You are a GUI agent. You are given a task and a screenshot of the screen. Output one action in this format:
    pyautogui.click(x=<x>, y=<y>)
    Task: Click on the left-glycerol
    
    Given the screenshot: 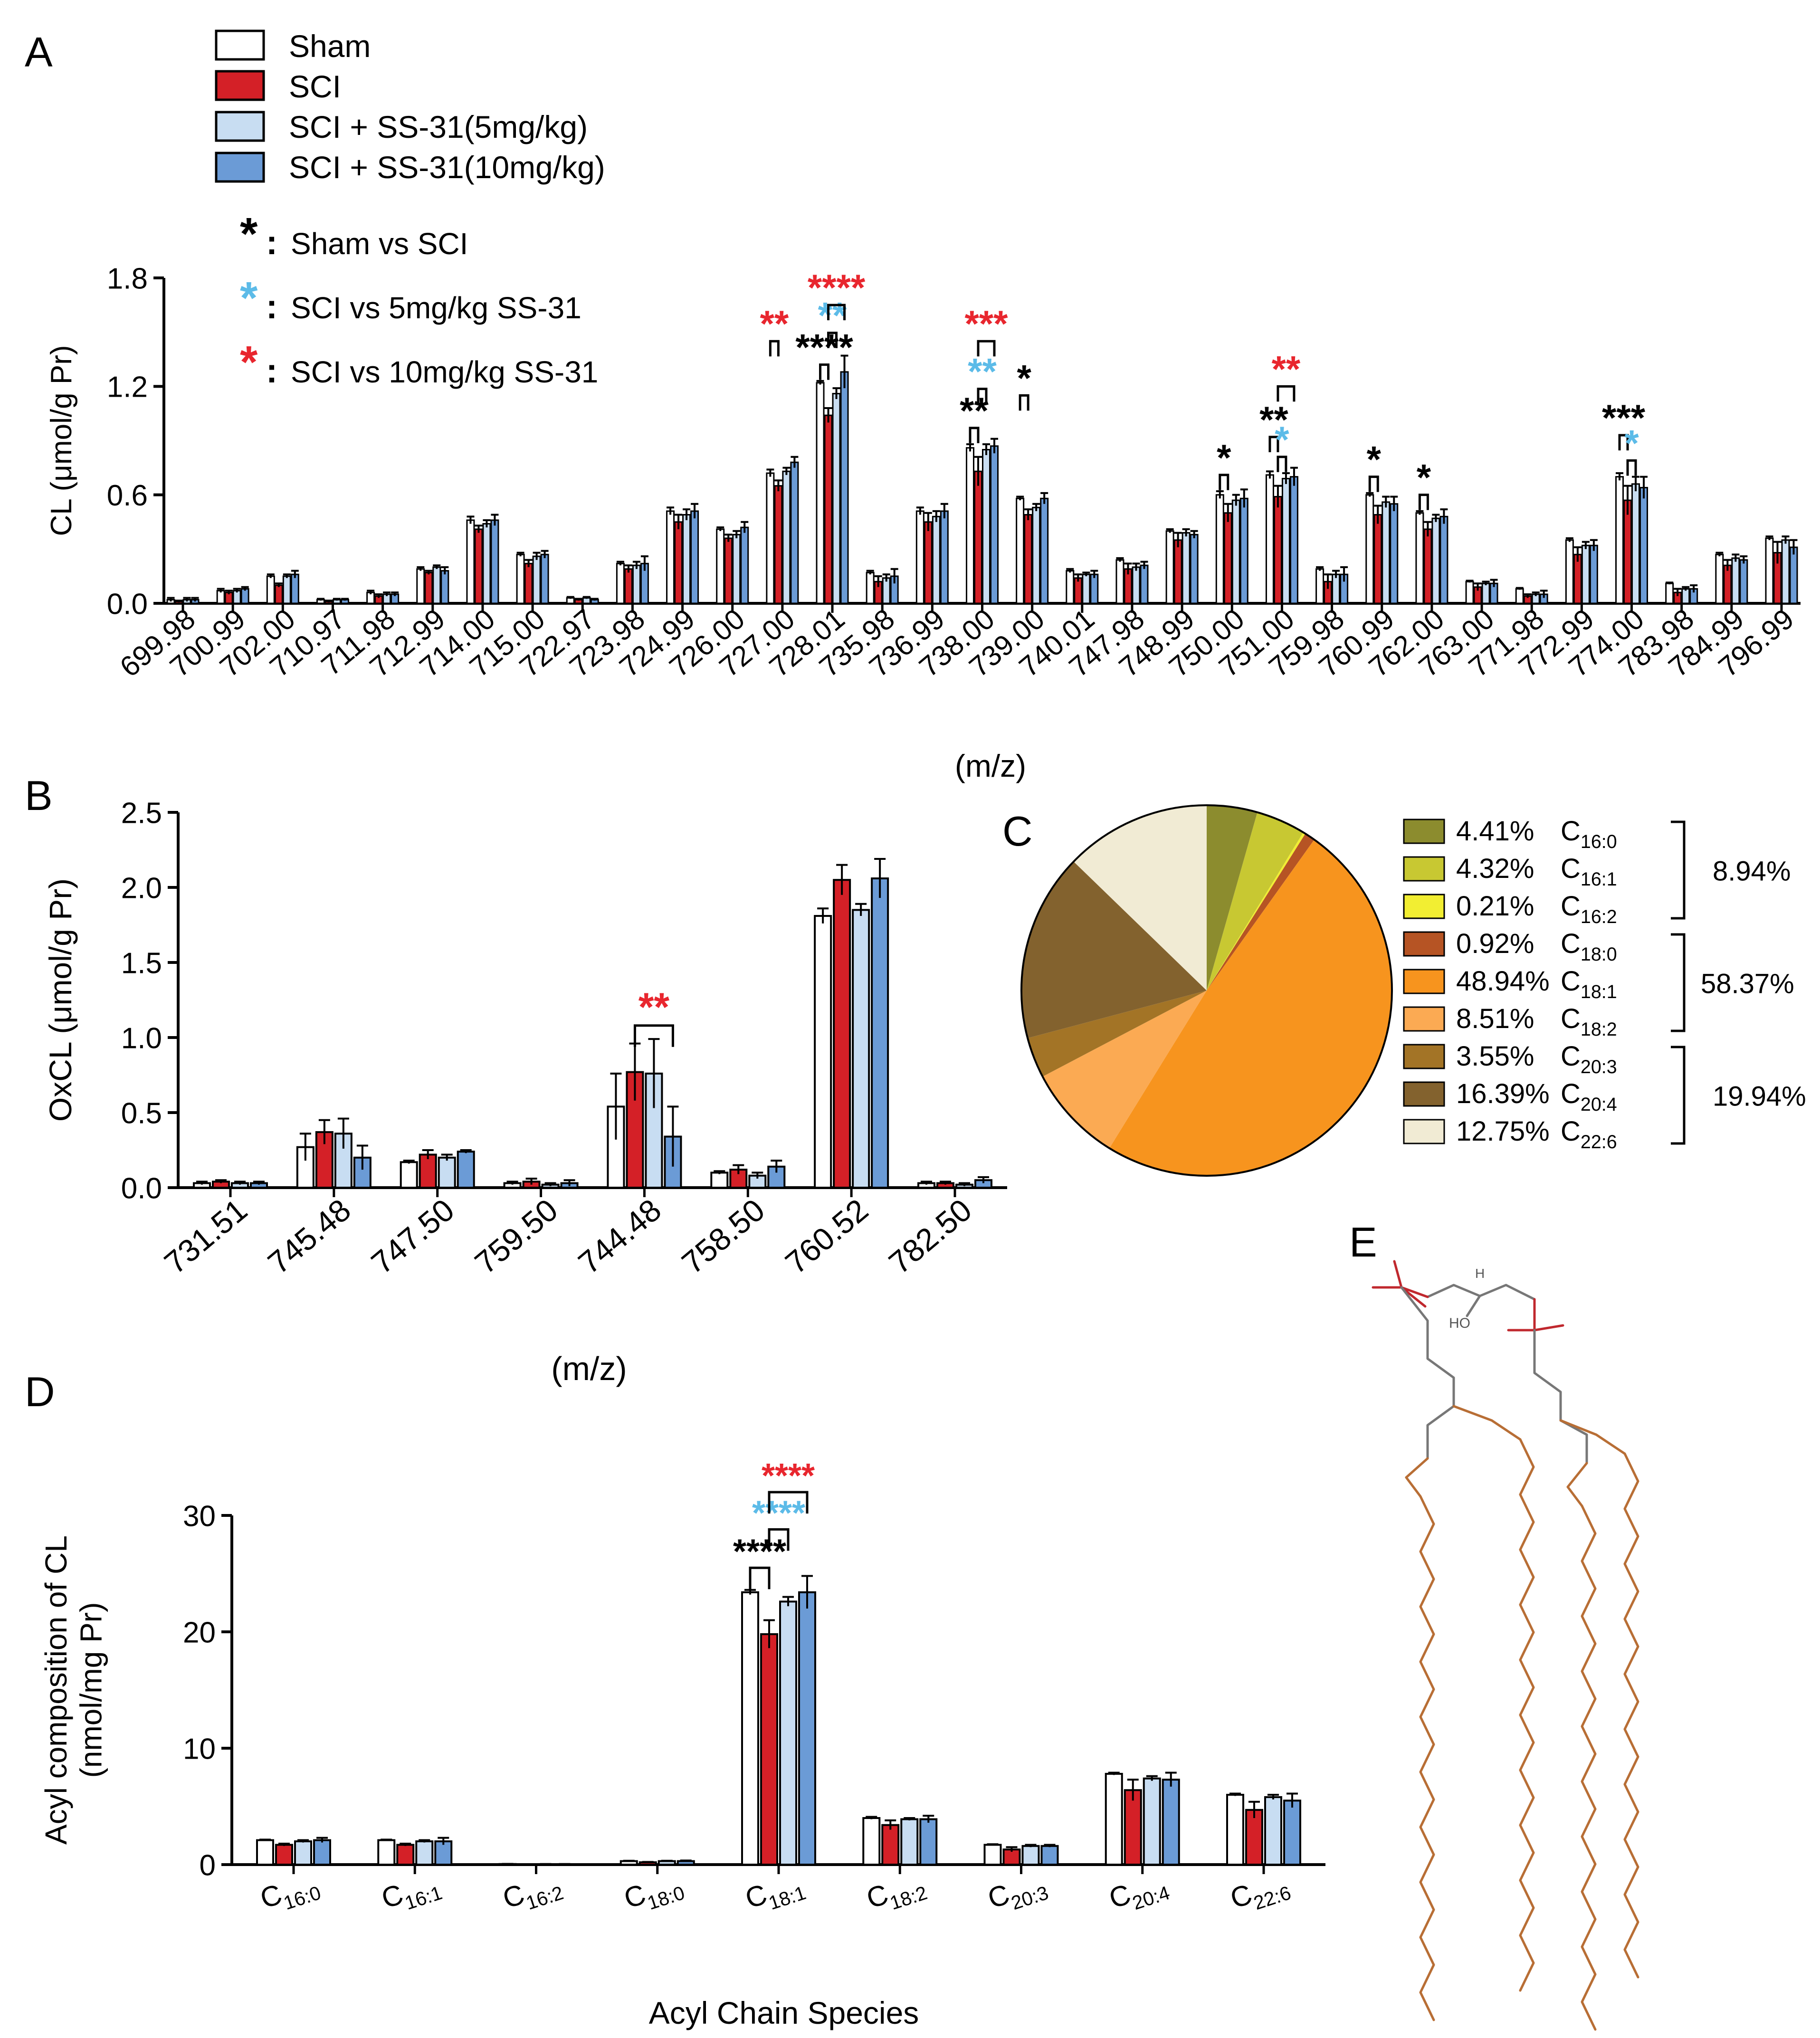 What is the action you would take?
    pyautogui.click(x=1427, y=1373)
    